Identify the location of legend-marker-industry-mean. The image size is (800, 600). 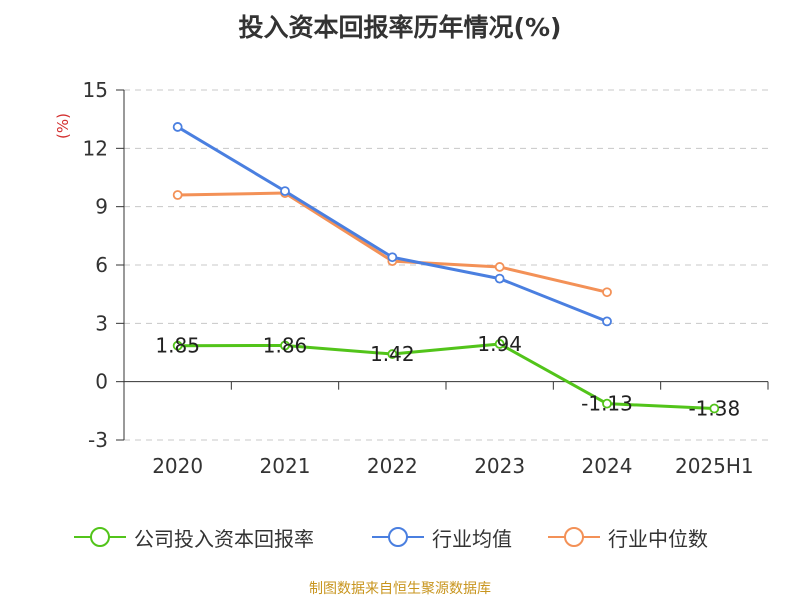
(398, 537).